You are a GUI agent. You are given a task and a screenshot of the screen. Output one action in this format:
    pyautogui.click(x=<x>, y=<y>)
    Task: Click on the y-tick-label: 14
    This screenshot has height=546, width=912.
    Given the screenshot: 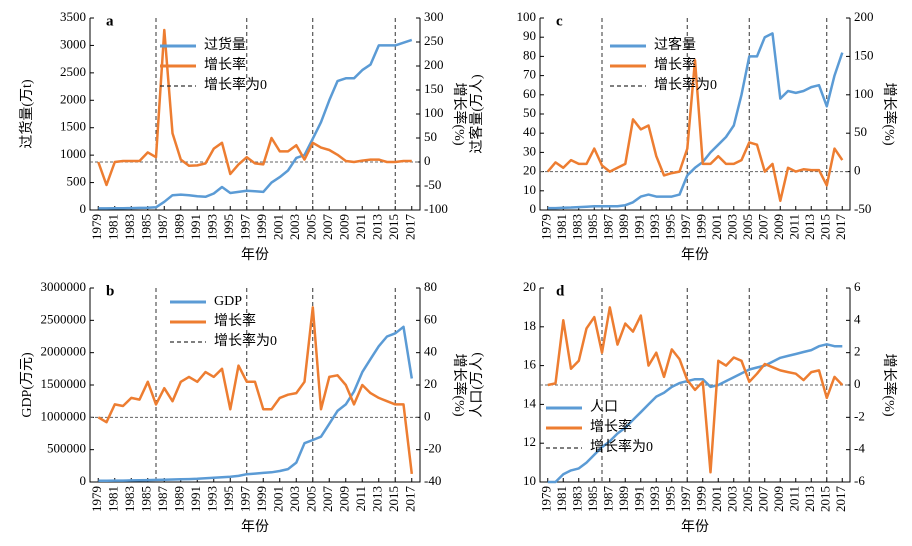 What is the action you would take?
    pyautogui.click(x=530, y=402)
    